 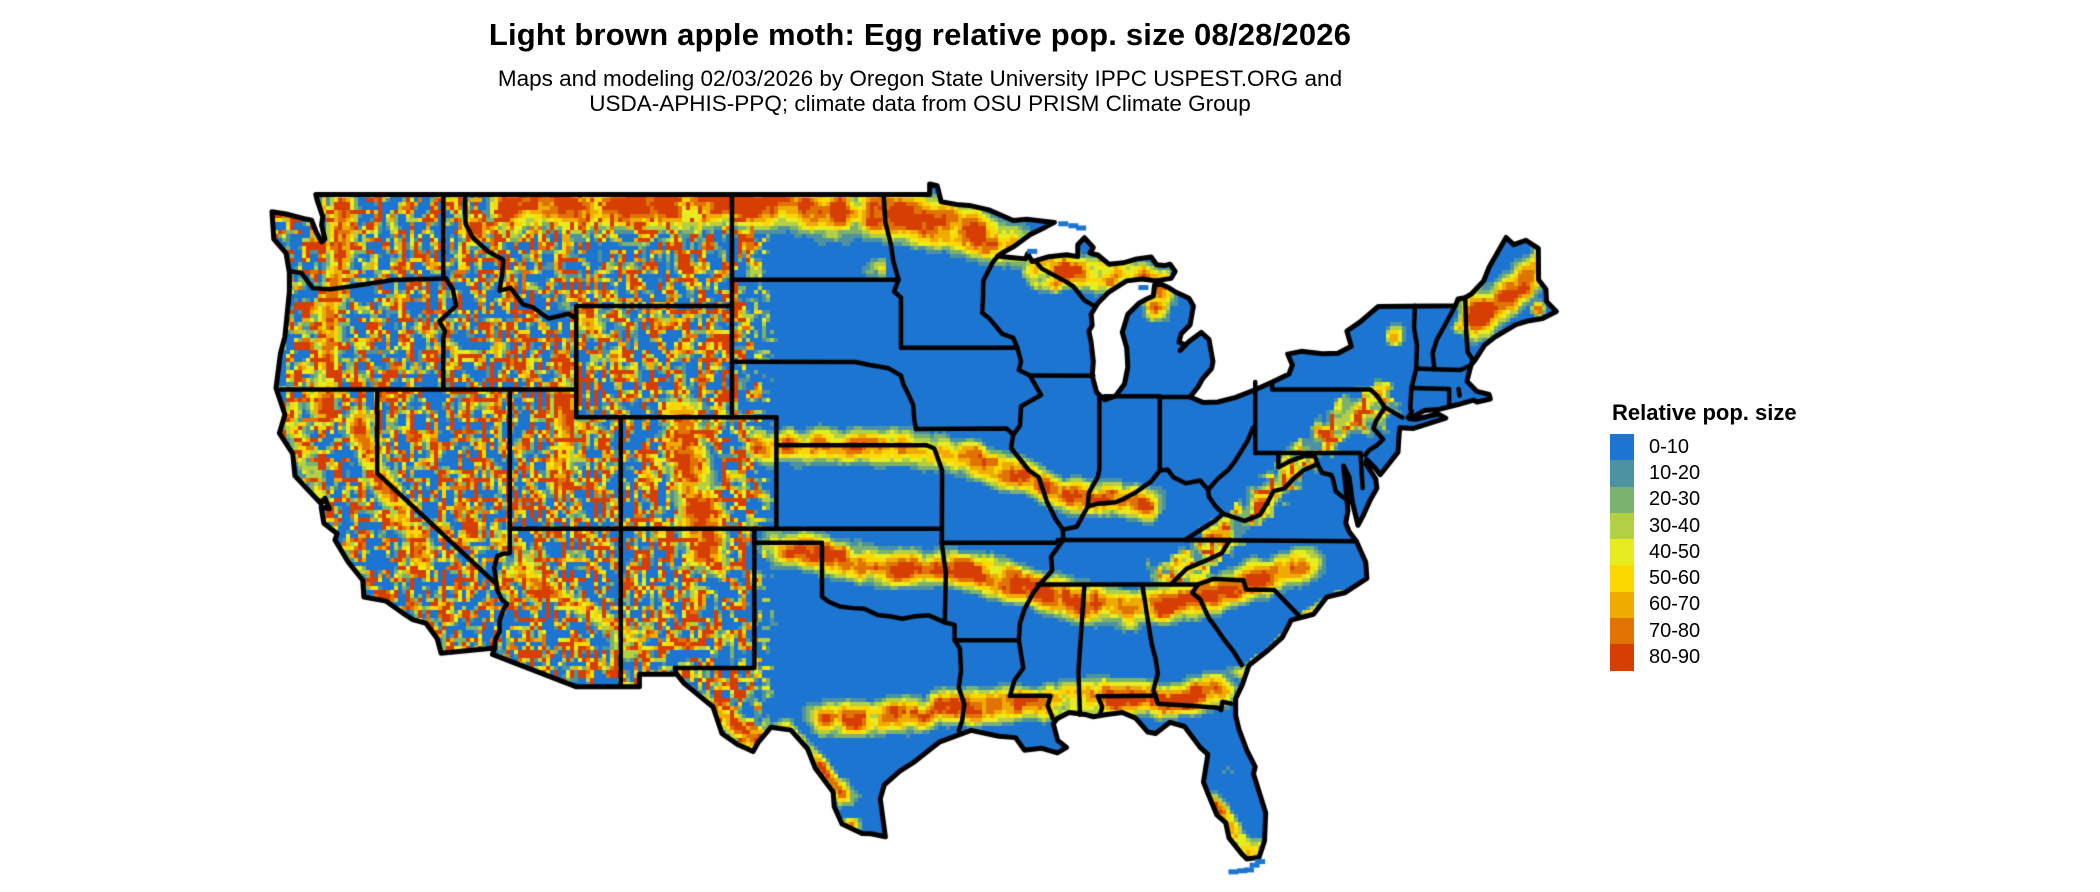 What do you see at coordinates (1703, 657) in the screenshot?
I see `legend-item: 80-90` at bounding box center [1703, 657].